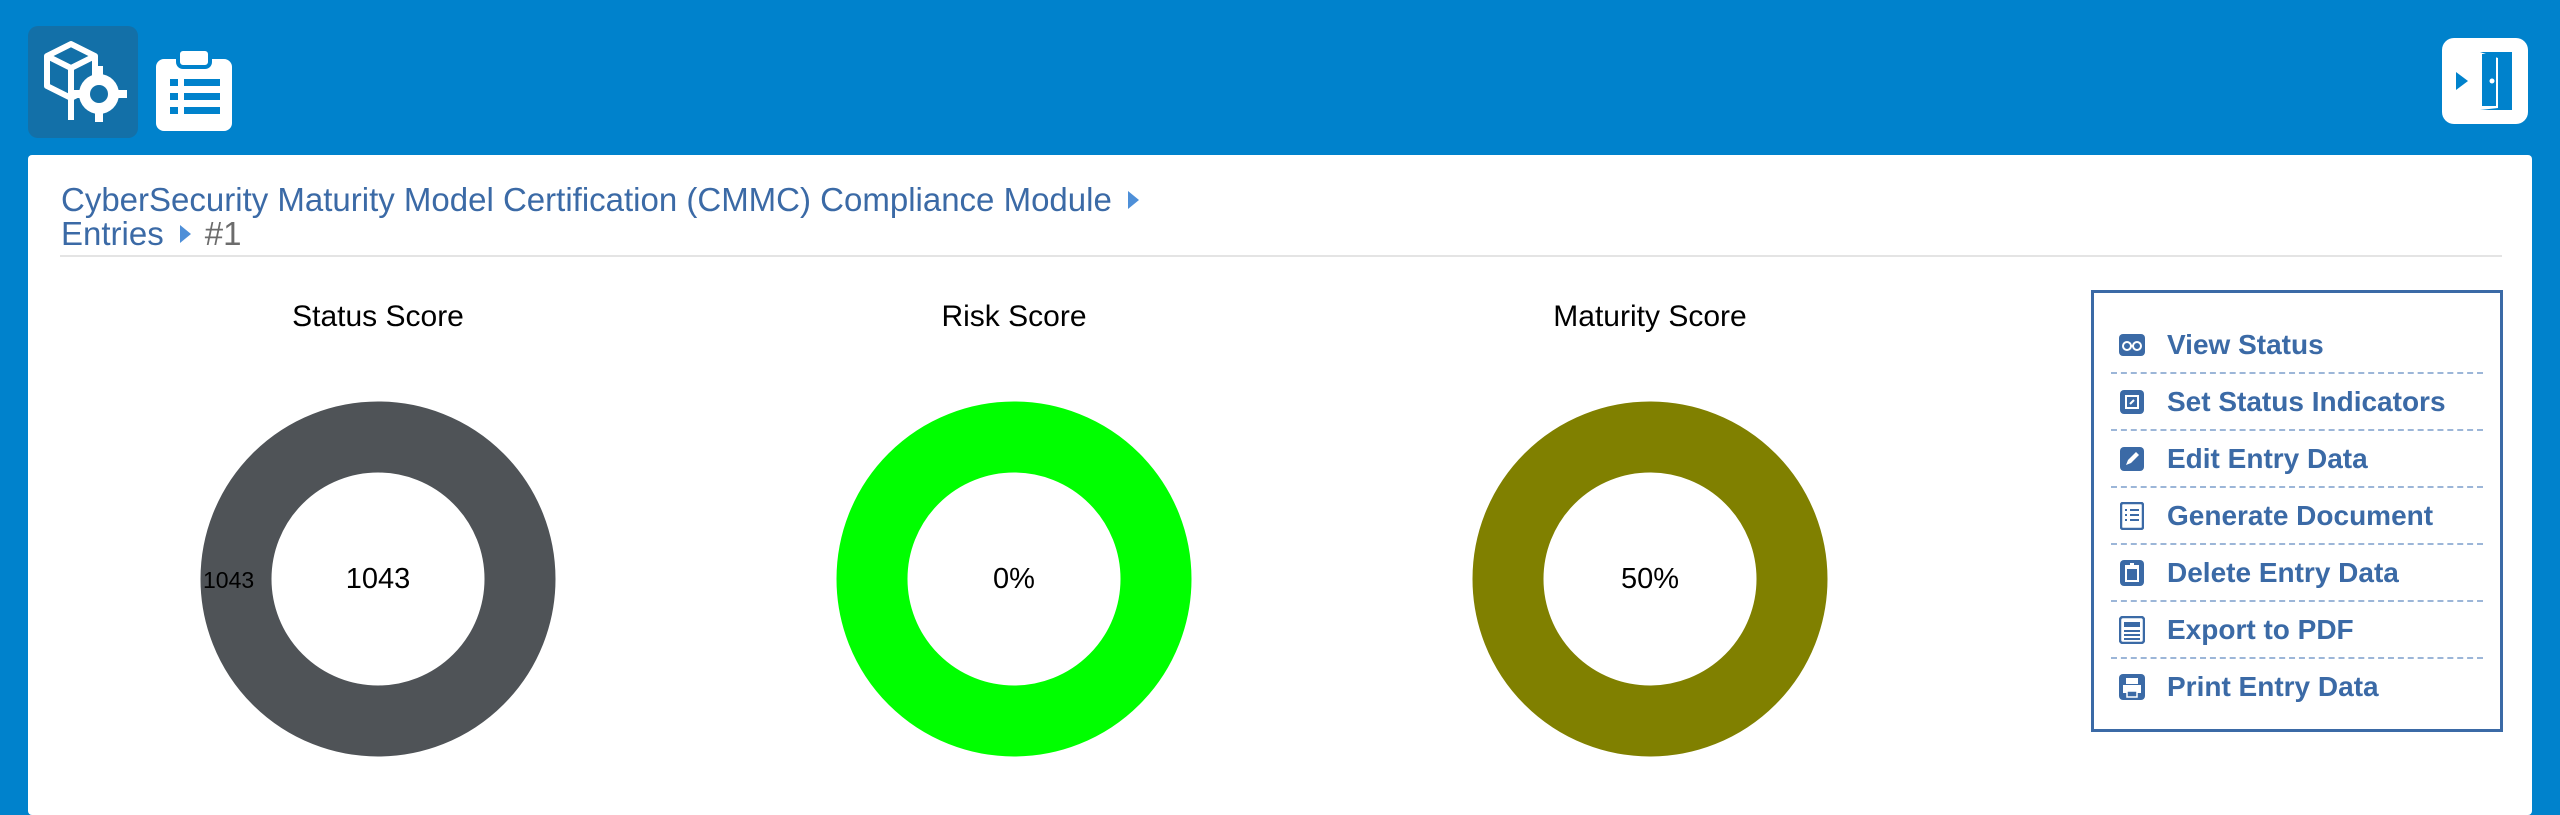 The height and width of the screenshot is (815, 2560). I want to click on pencil-icon, so click(2132, 459).